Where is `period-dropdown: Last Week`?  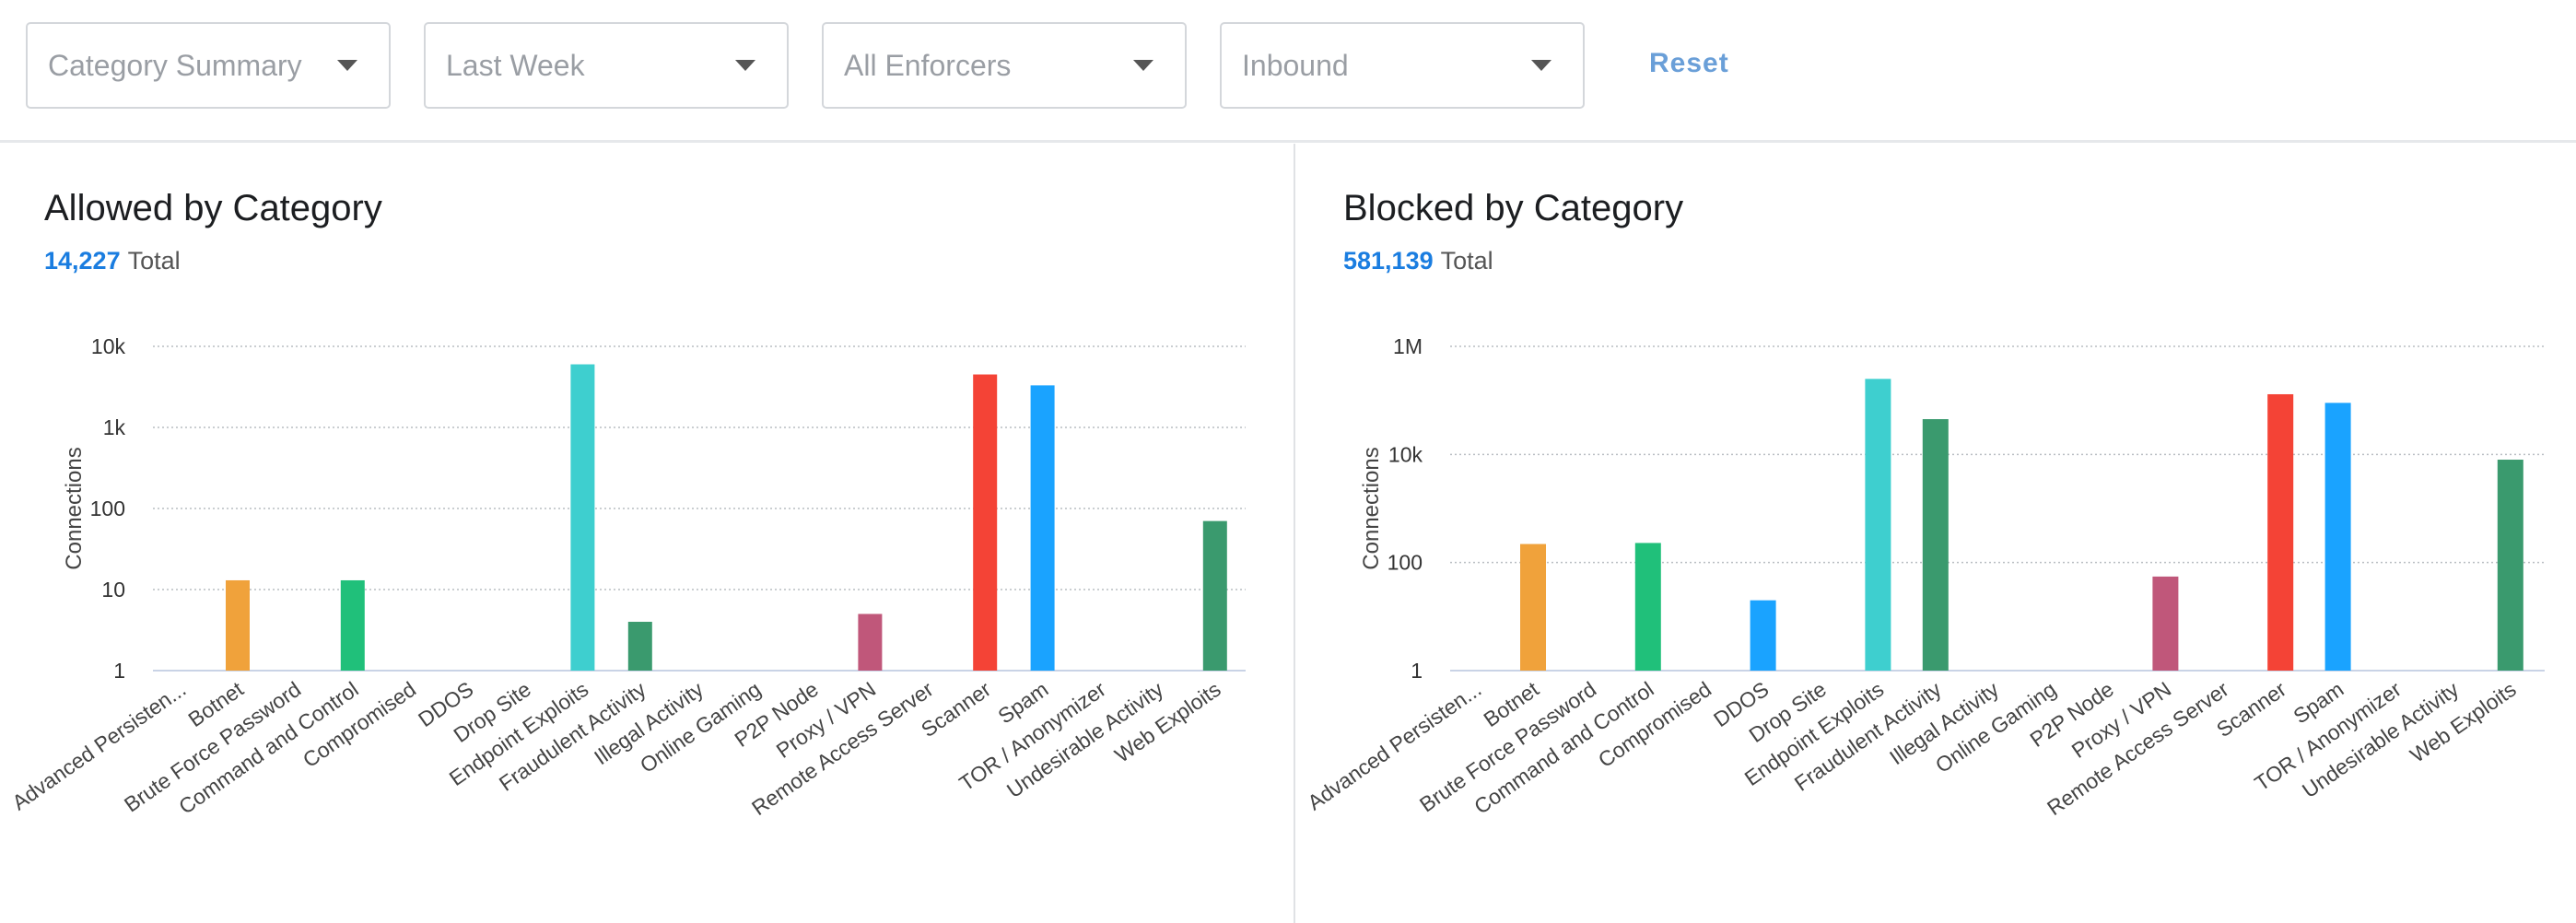
period-dropdown: Last Week is located at coordinates (606, 65).